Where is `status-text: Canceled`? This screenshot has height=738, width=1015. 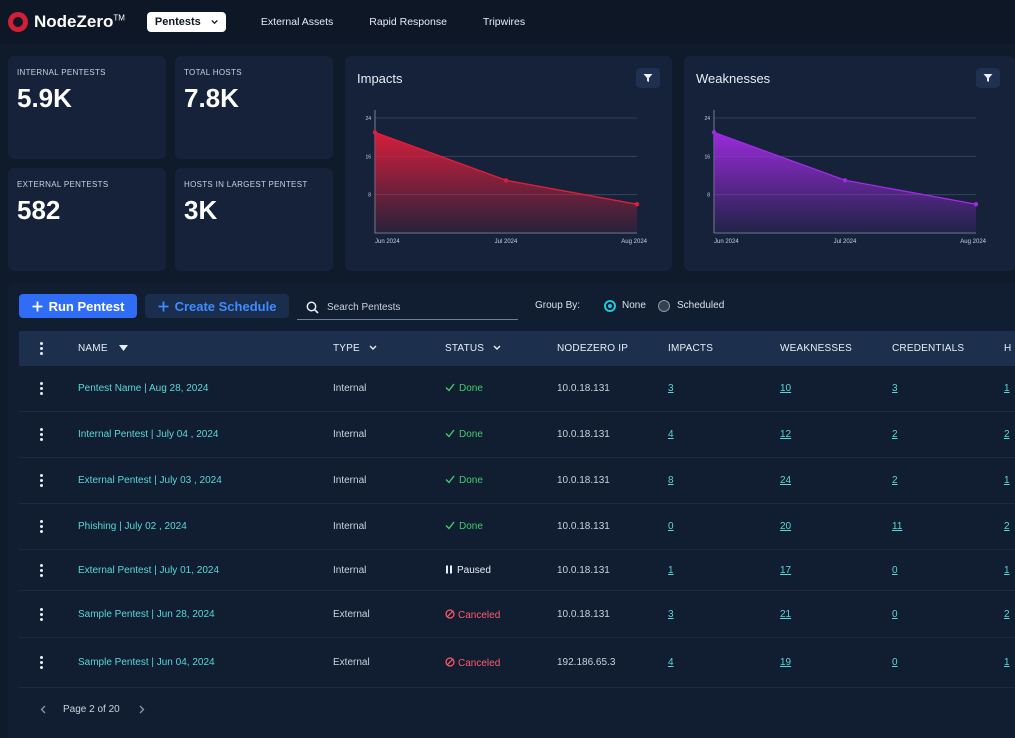 status-text: Canceled is located at coordinates (479, 615).